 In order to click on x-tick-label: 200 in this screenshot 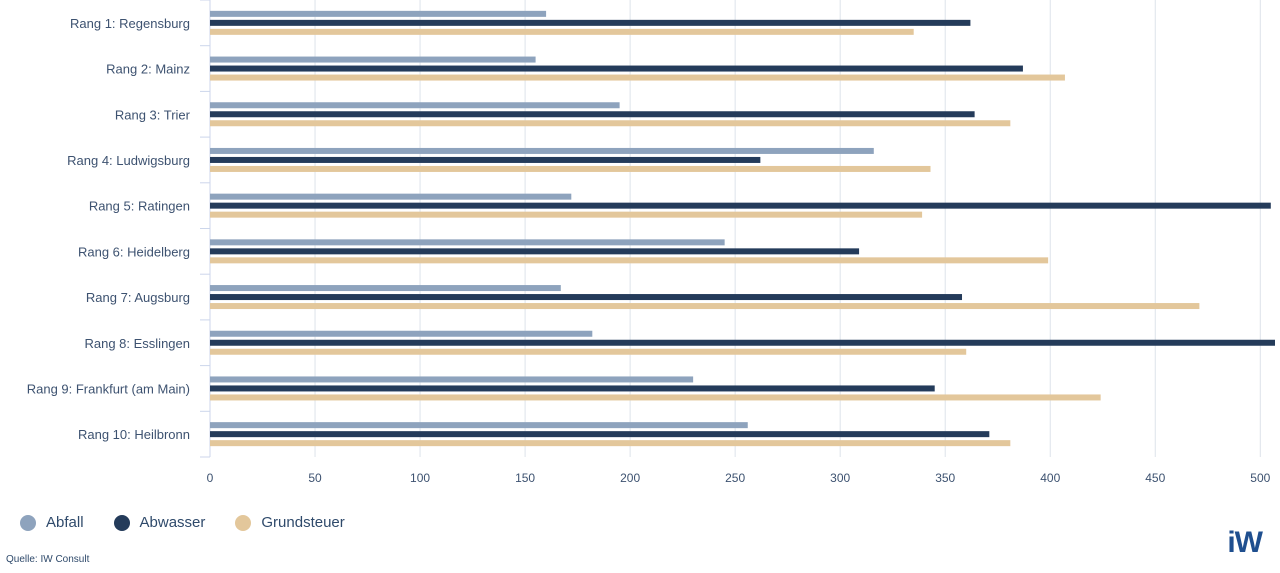, I will do `click(630, 478)`.